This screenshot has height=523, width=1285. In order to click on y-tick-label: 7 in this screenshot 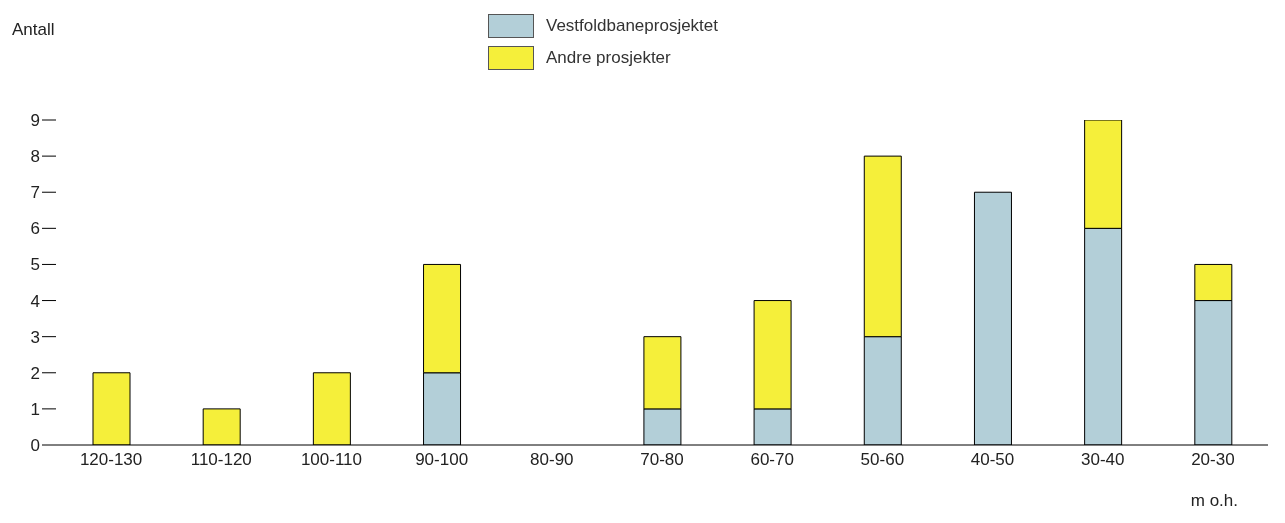, I will do `click(35, 193)`.